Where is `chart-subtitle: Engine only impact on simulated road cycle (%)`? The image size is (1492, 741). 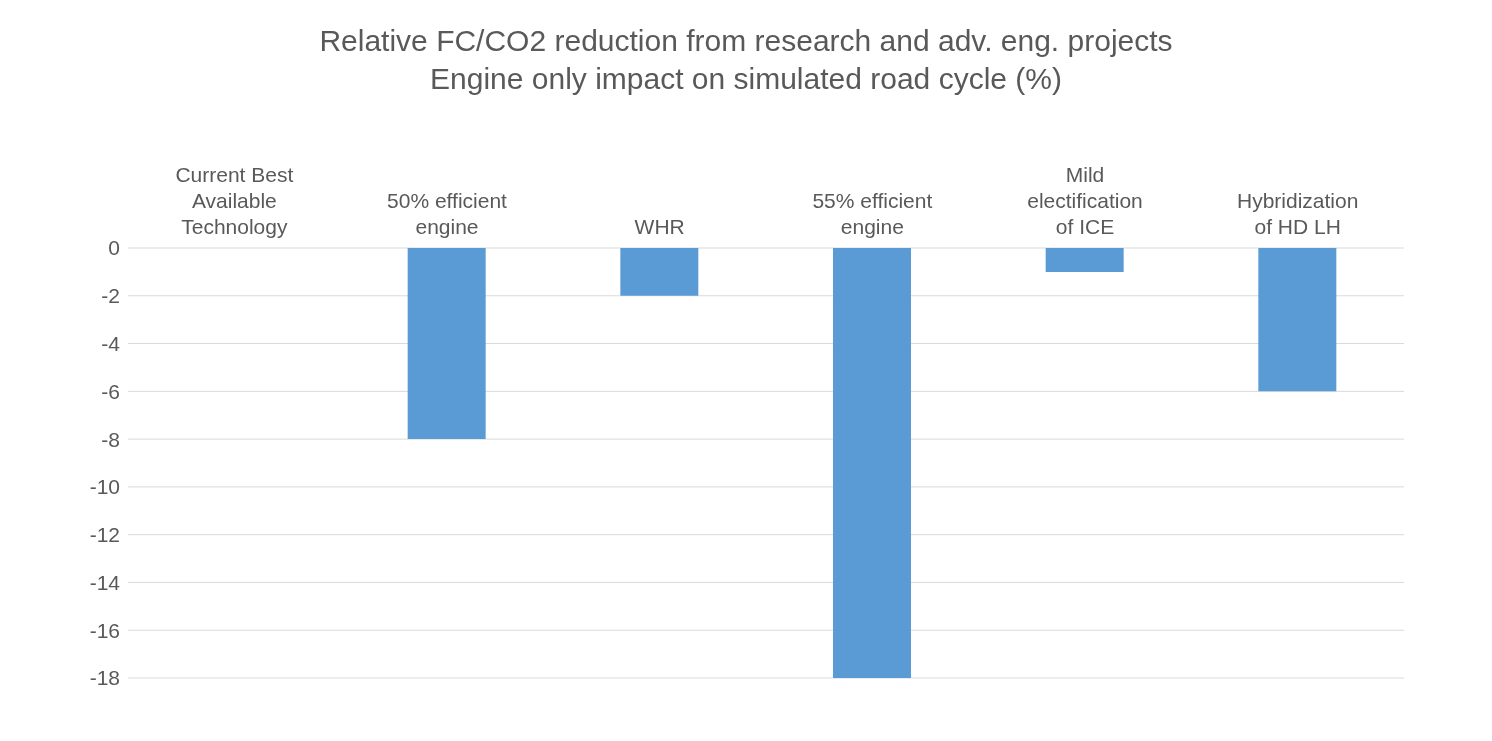
chart-subtitle: Engine only impact on simulated road cycle (%) is located at coordinates (746, 79).